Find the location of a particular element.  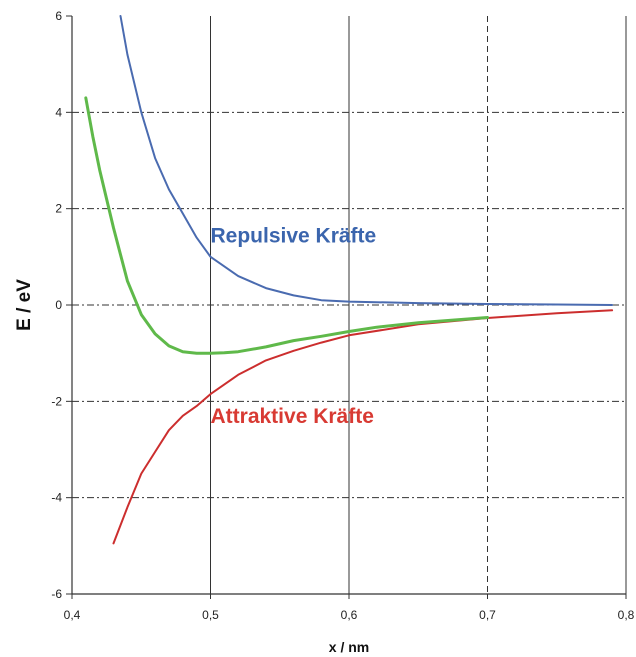

x-tick-labels: 0,4 0,5 0,6 0,7 0,8 is located at coordinates (349, 615).